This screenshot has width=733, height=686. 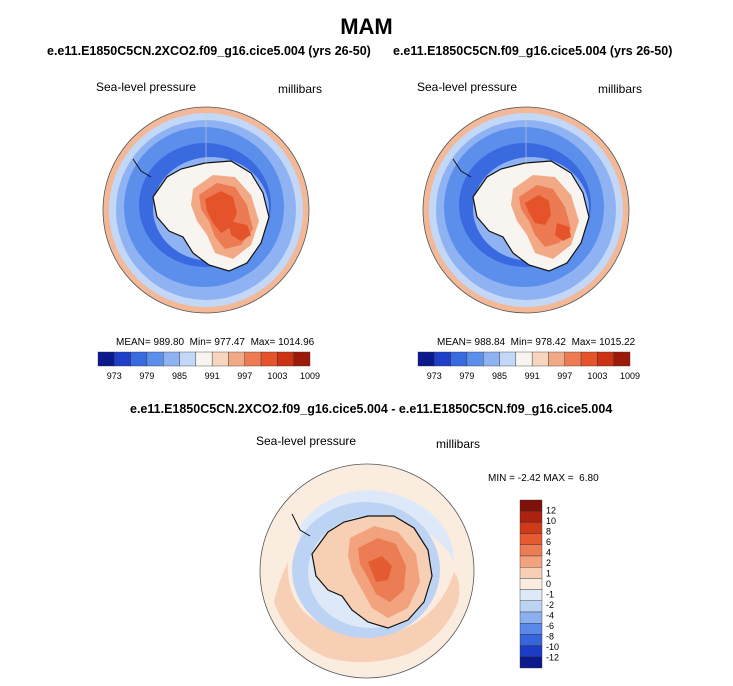 I want to click on panel1-colorbar-tick-label: 997, so click(x=244, y=376).